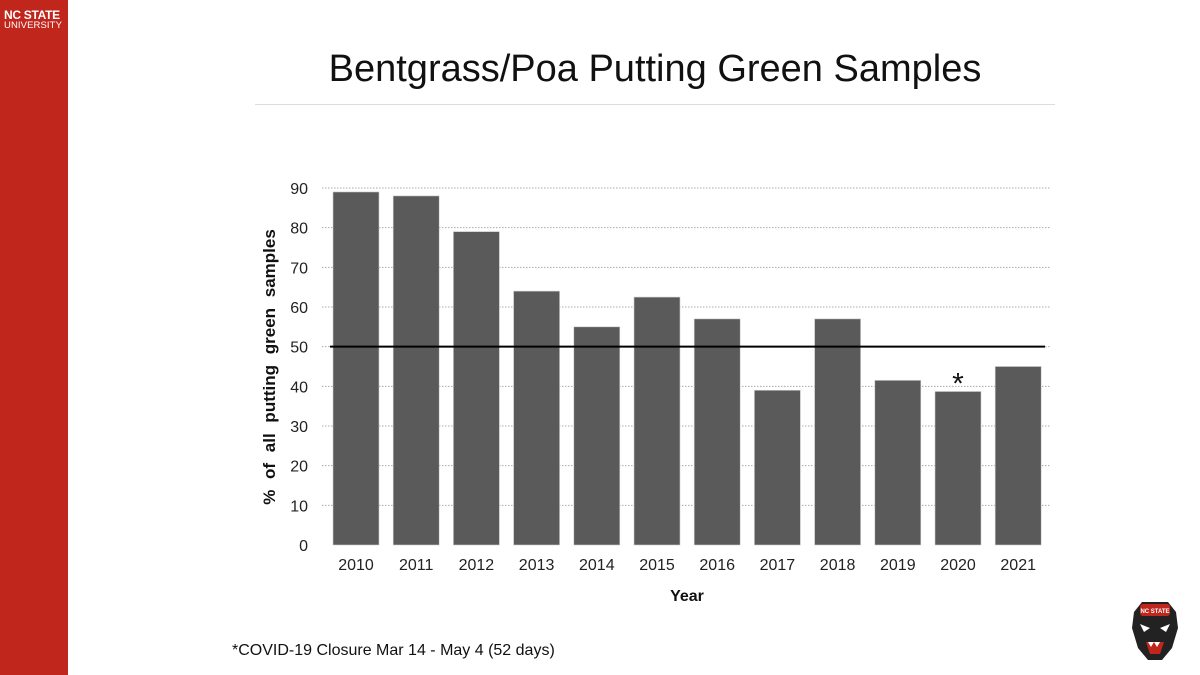  What do you see at coordinates (958, 565) in the screenshot?
I see `x-tick-label: 2020` at bounding box center [958, 565].